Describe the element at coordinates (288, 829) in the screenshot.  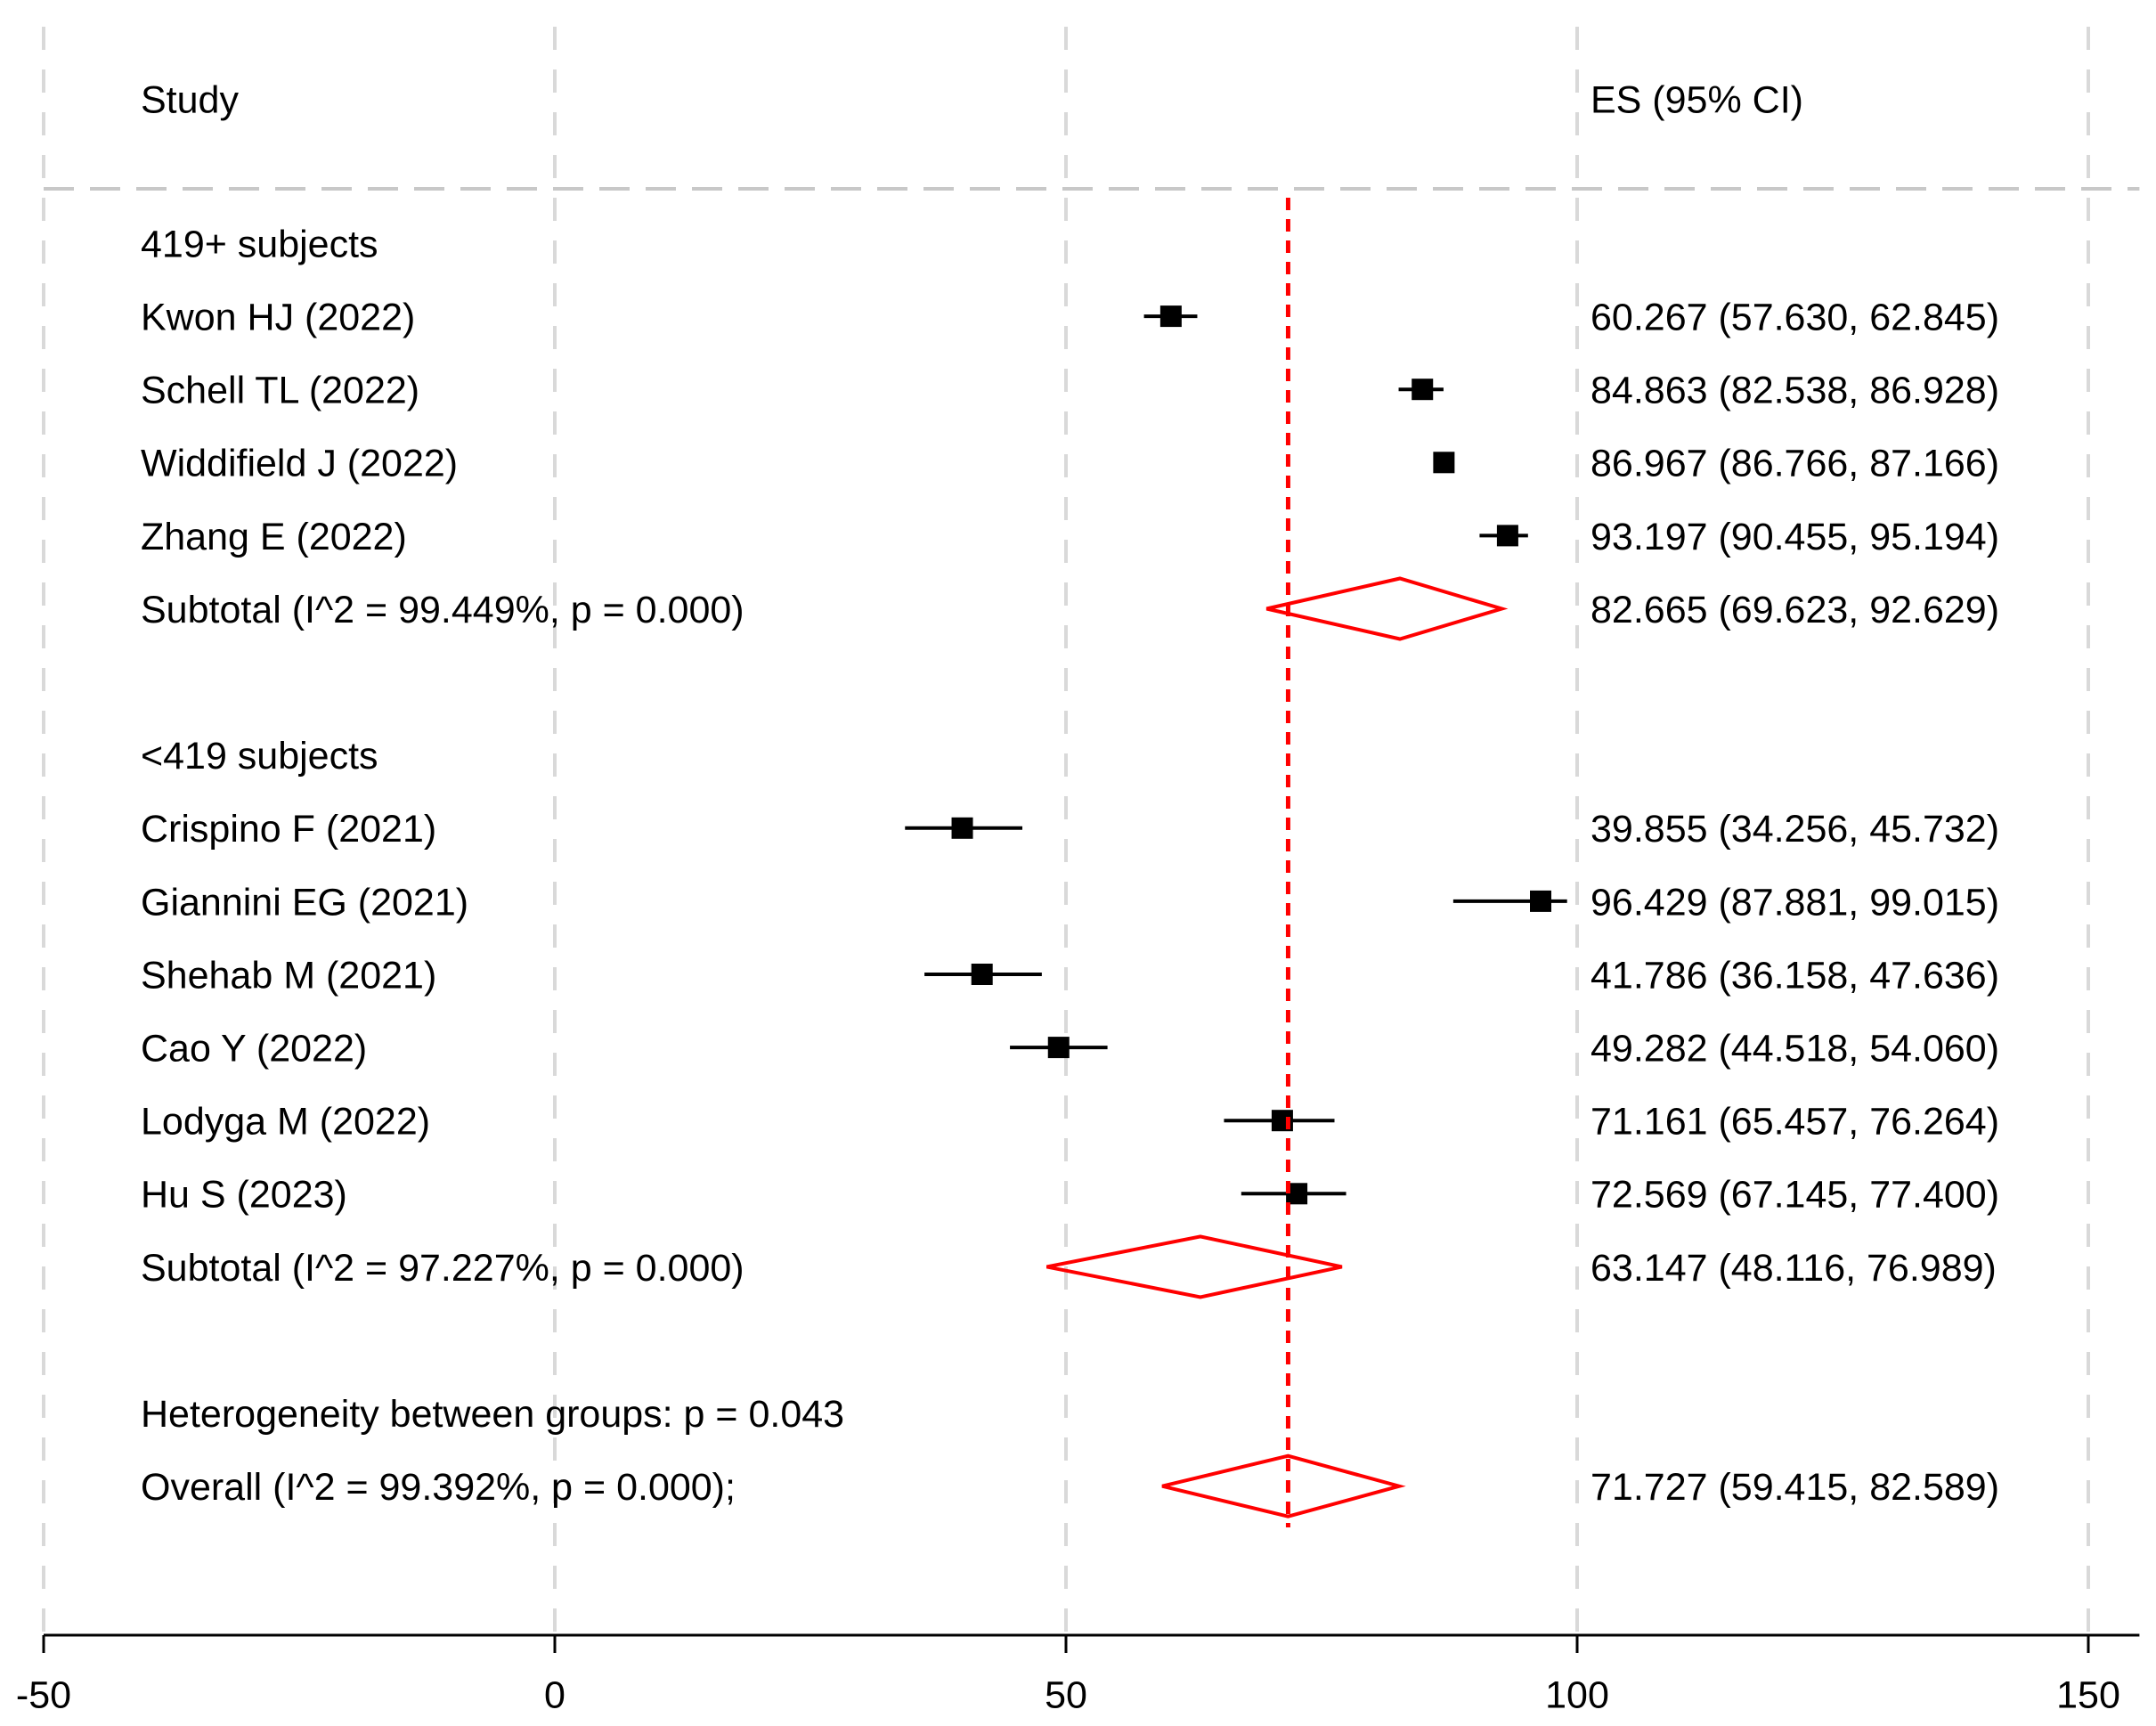
I see `row-label-8: Crispino F (2021)` at that location.